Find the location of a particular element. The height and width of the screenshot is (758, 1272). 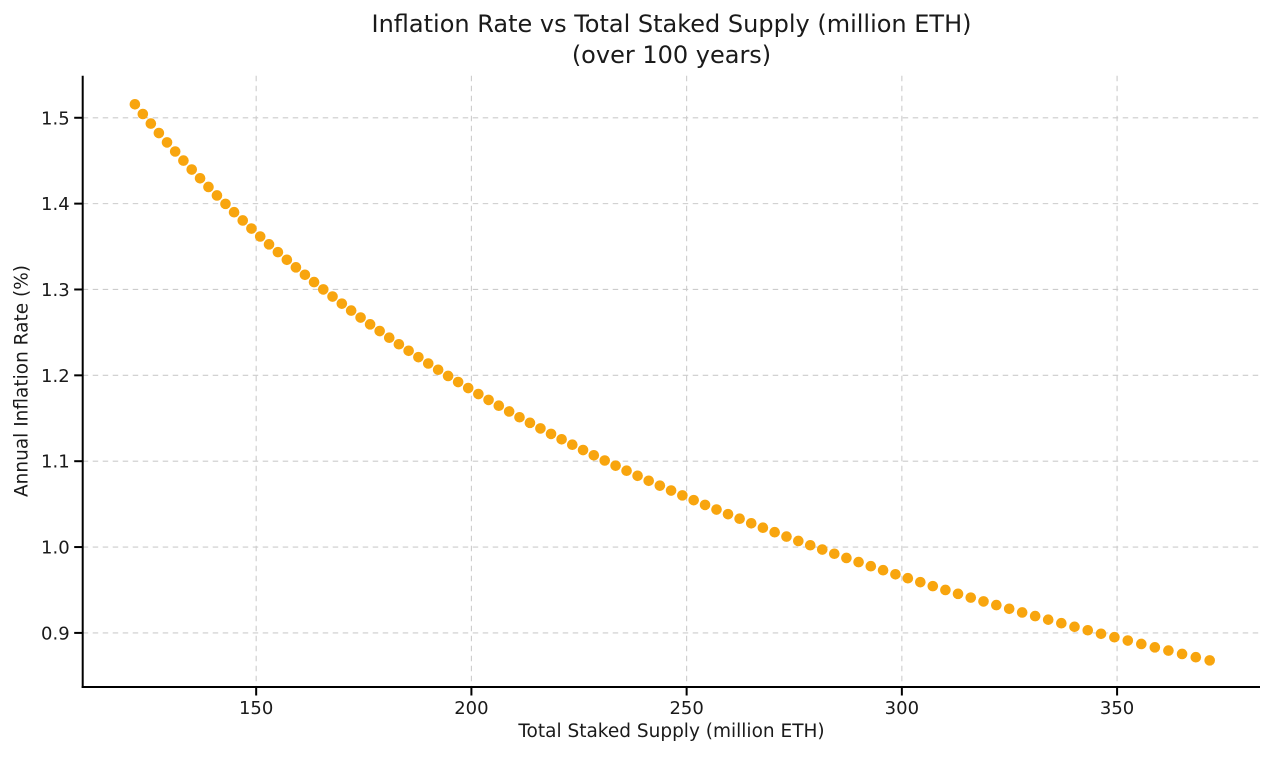

x-tick-label: 350 is located at coordinates (1117, 708).